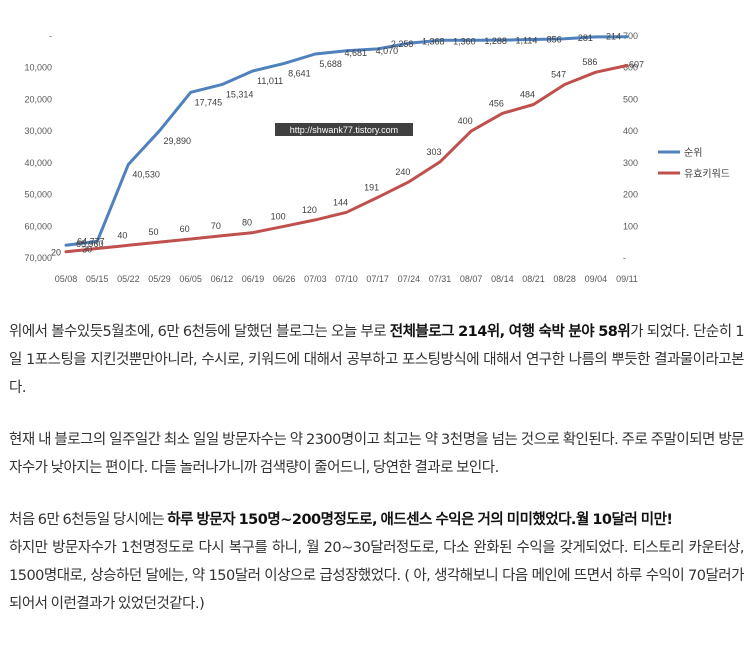 The height and width of the screenshot is (664, 753). What do you see at coordinates (253, 279) in the screenshot?
I see `x-tick-label: 06/19` at bounding box center [253, 279].